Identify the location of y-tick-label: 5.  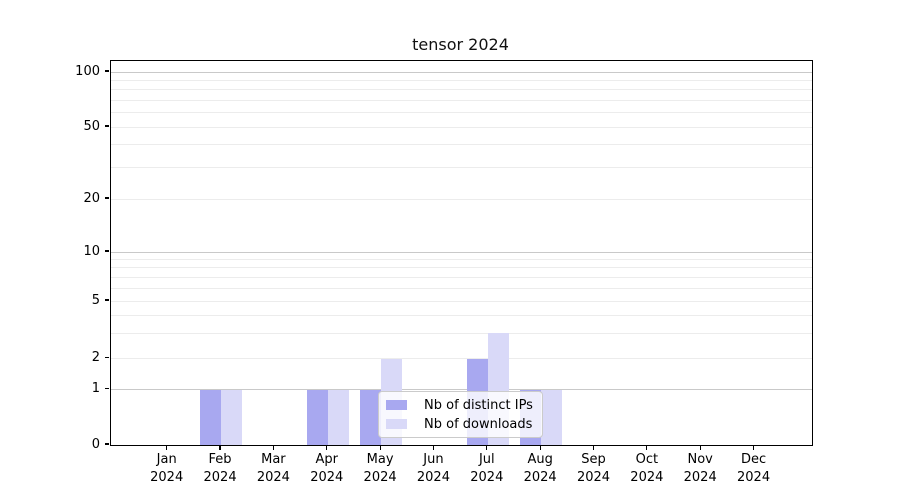
(95, 300).